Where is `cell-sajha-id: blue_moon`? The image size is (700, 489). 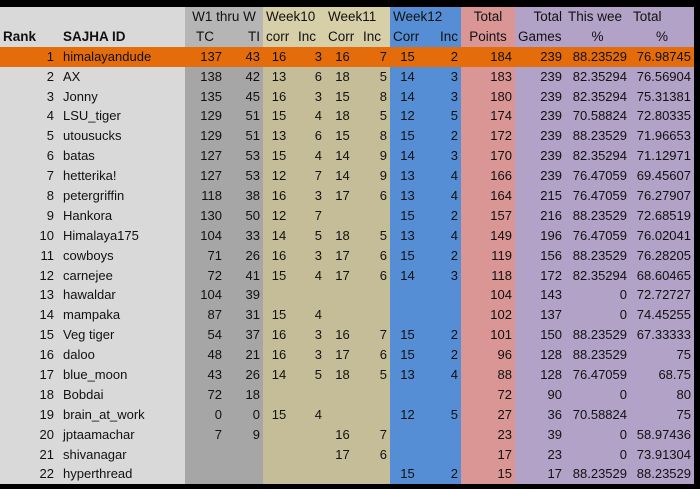 cell-sajha-id: blue_moon is located at coordinates (122, 375).